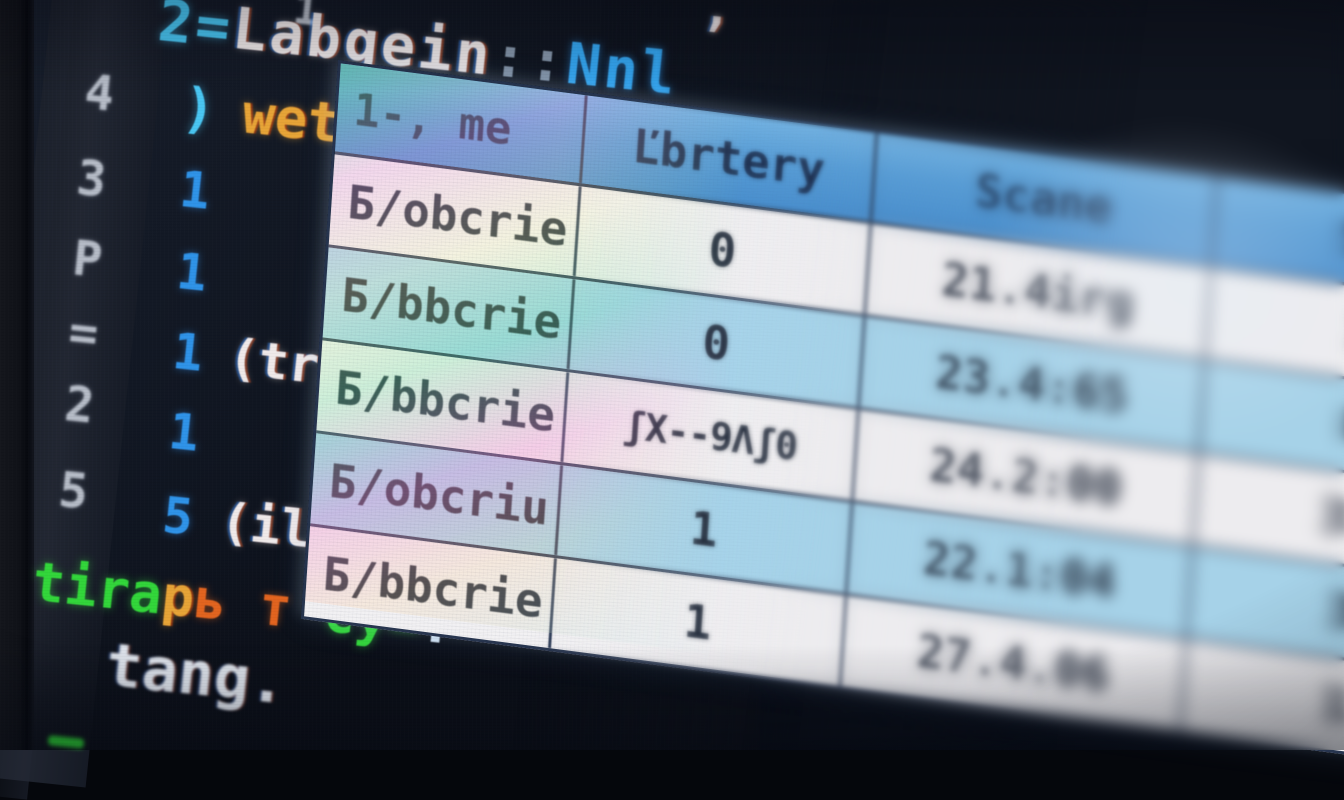 The height and width of the screenshot is (800, 1344). I want to click on line-number: 4, so click(99, 93).